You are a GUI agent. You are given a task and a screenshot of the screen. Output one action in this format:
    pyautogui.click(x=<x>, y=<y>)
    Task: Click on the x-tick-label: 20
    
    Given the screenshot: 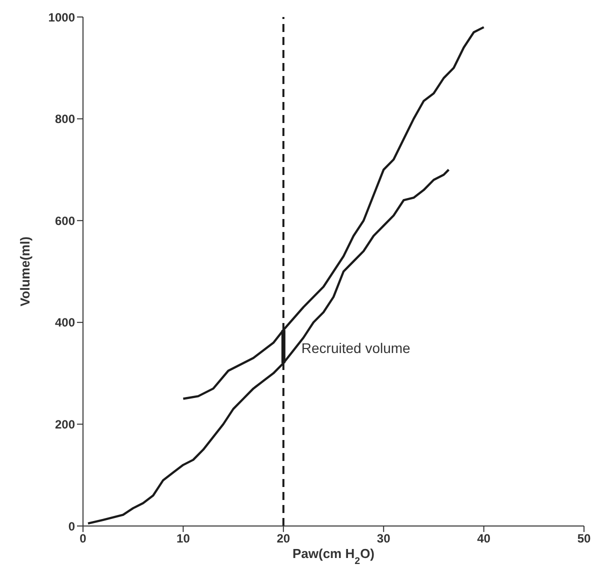 What is the action you would take?
    pyautogui.click(x=283, y=539)
    